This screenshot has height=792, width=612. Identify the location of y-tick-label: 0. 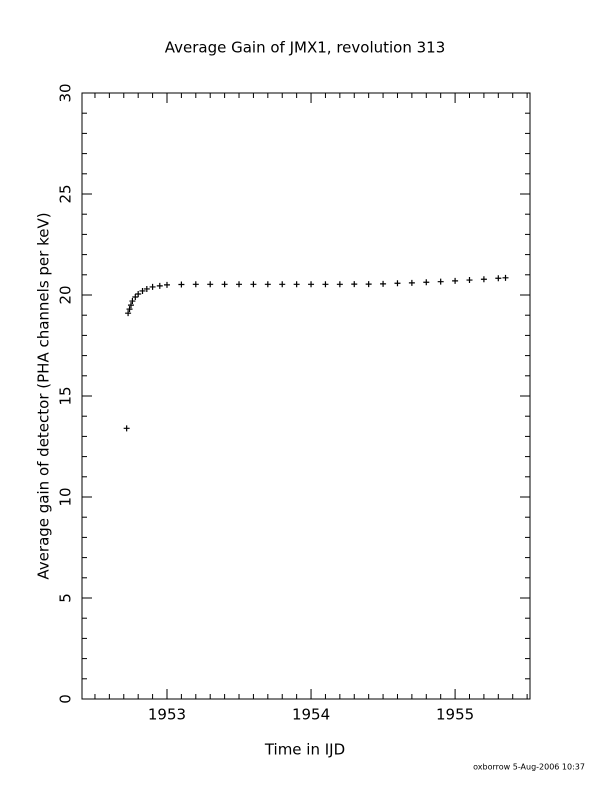
(66, 699).